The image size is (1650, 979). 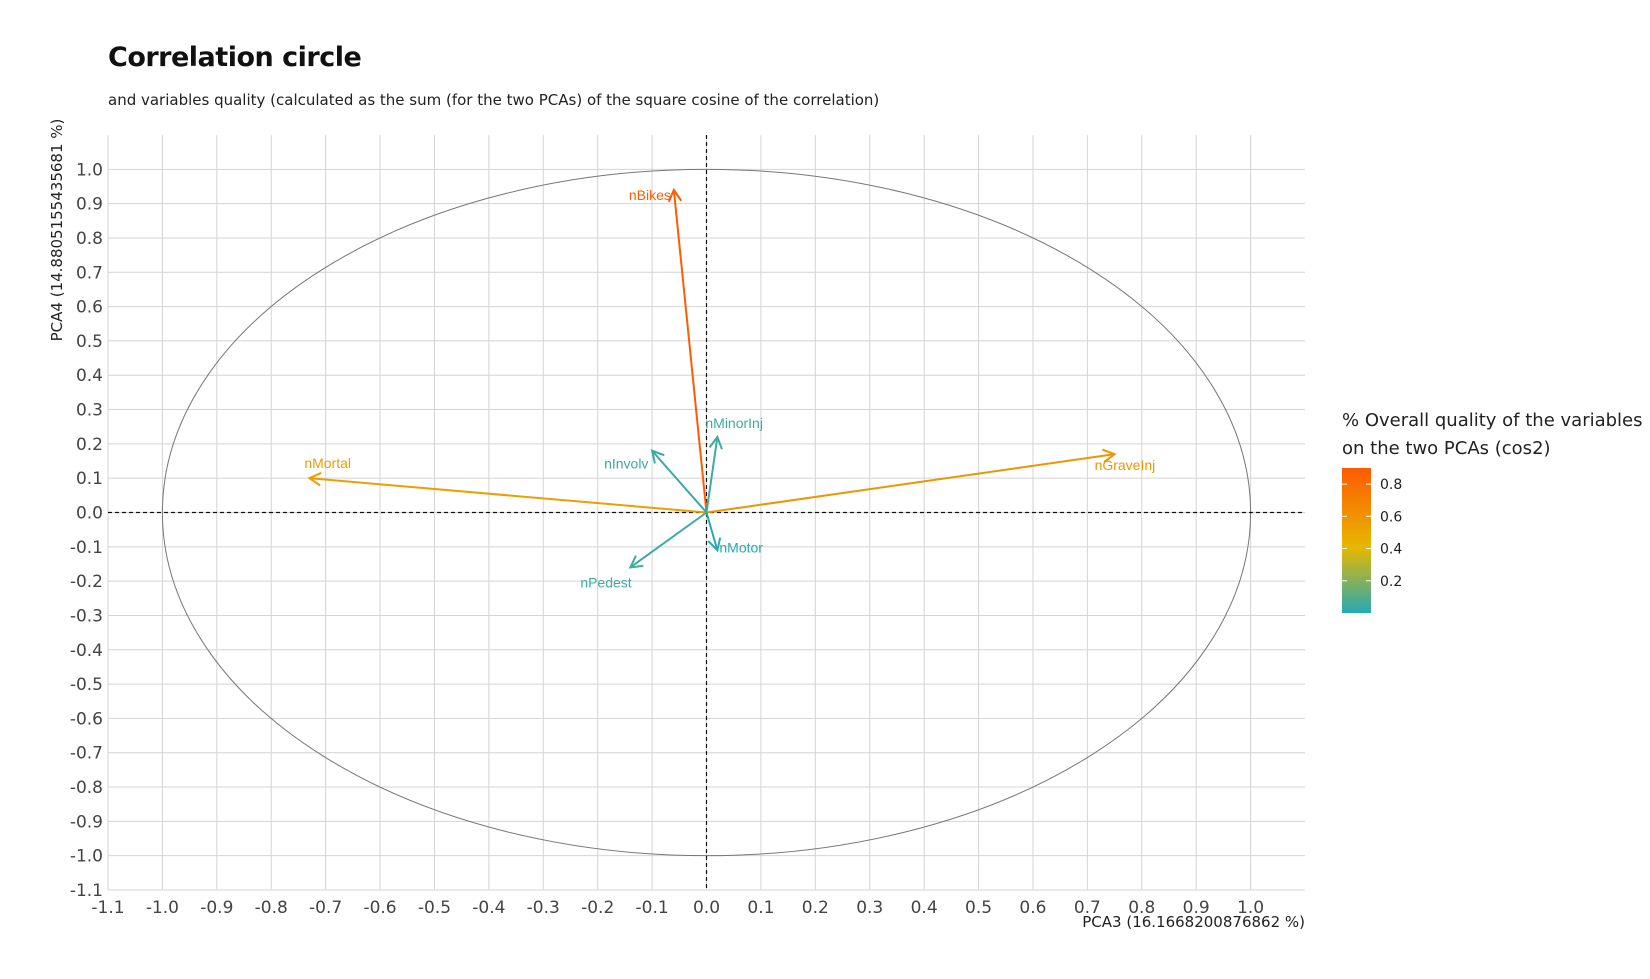 What do you see at coordinates (57, 230) in the screenshot?
I see `y-axis-title: PCA4 (14.8805155435681 %)` at bounding box center [57, 230].